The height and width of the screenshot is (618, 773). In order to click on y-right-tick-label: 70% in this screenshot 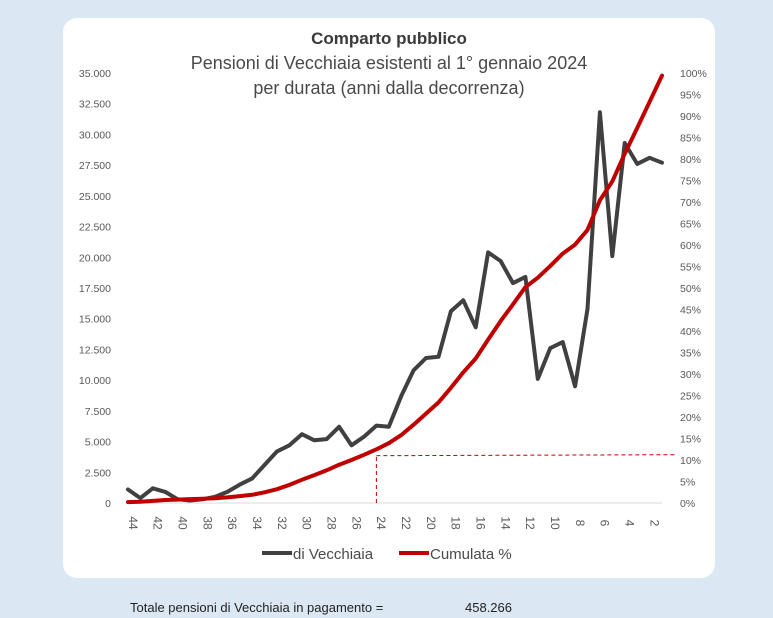, I will do `click(690, 203)`.